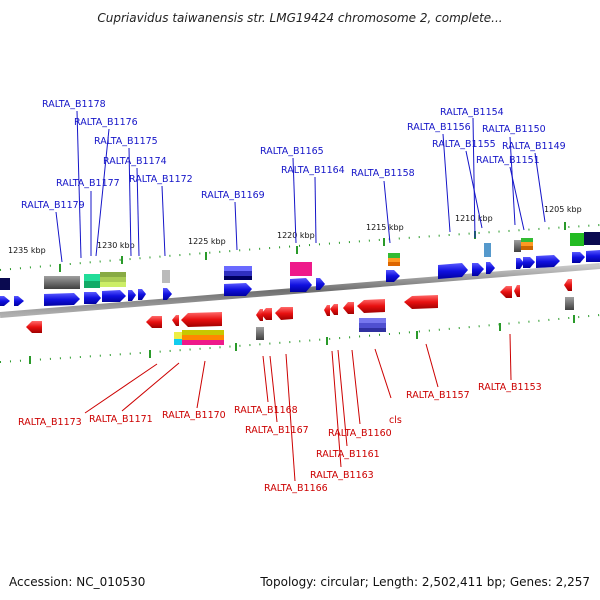 Image resolution: width=600 pixels, height=600 pixels. I want to click on tick-label: 1225 kbp, so click(207, 241).